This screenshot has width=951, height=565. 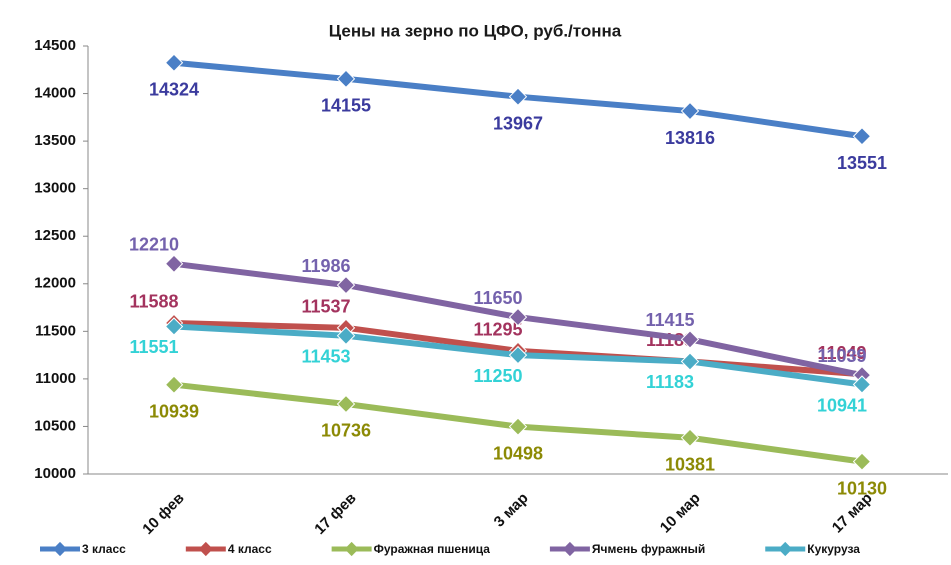 What do you see at coordinates (154, 245) in the screenshot?
I see `data-label: 12210` at bounding box center [154, 245].